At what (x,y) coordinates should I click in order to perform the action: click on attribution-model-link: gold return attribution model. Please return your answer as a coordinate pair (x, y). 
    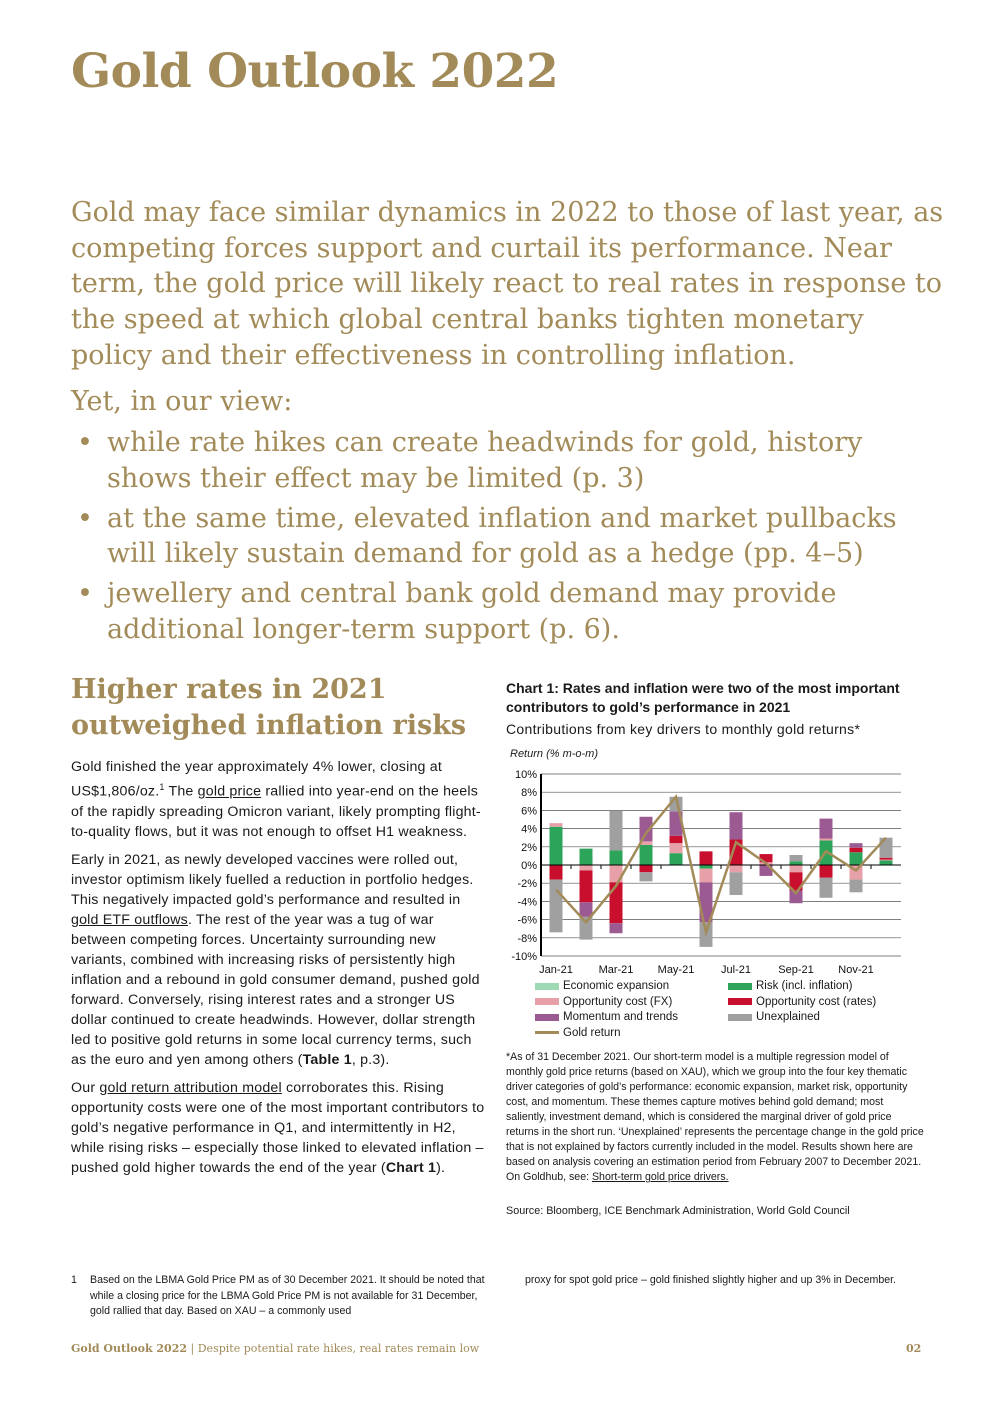
    Looking at the image, I should click on (190, 1087).